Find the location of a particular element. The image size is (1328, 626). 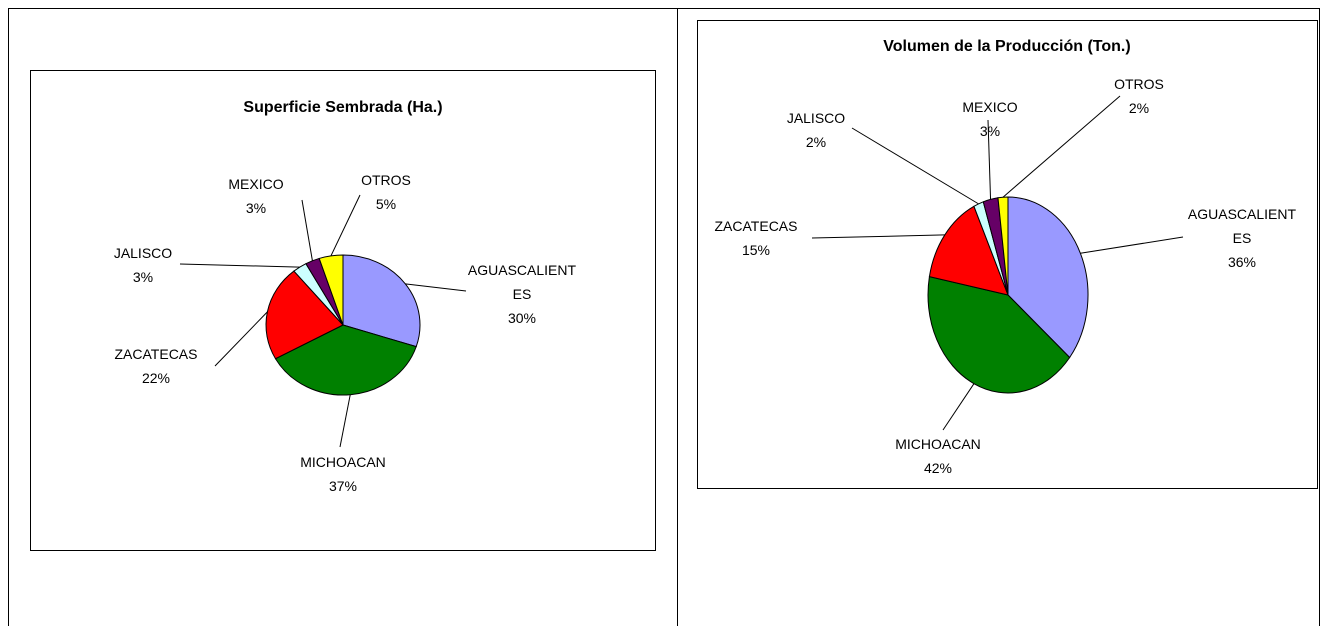

slice-label: OTROS 2% is located at coordinates (1139, 96).